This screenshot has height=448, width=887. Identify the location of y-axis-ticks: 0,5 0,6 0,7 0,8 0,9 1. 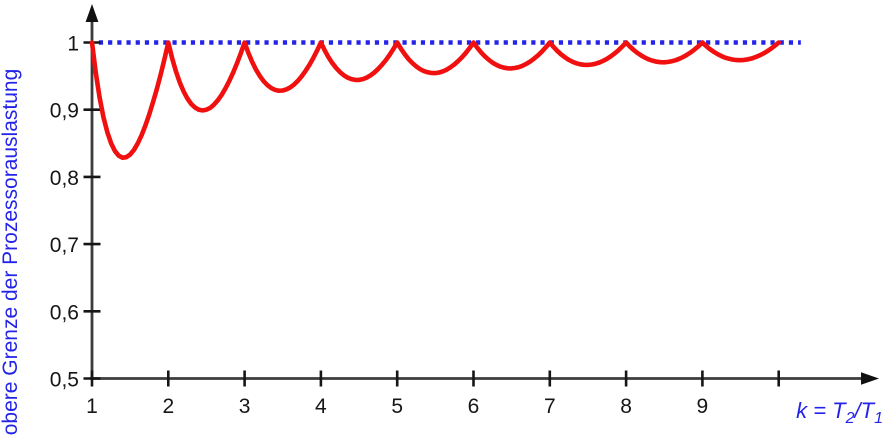
(75, 212).